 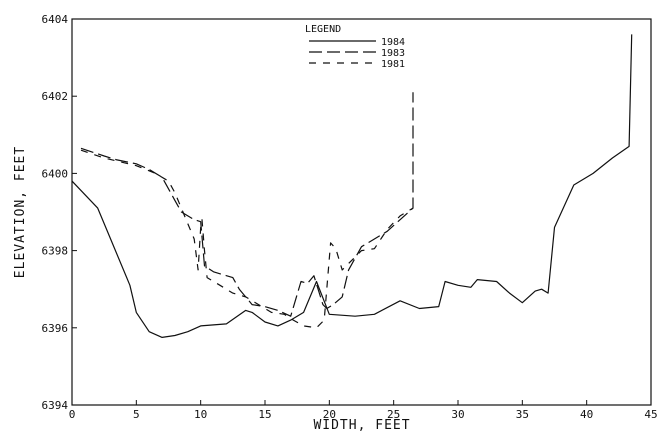 What do you see at coordinates (393, 64) in the screenshot?
I see `legend-label-1981: 1981` at bounding box center [393, 64].